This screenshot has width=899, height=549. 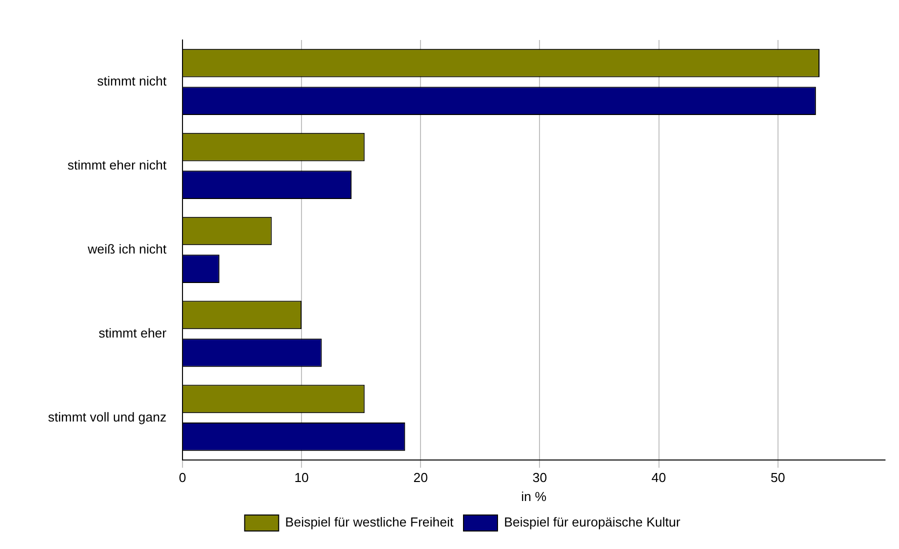 I want to click on x-tick-label: 50, so click(x=778, y=478).